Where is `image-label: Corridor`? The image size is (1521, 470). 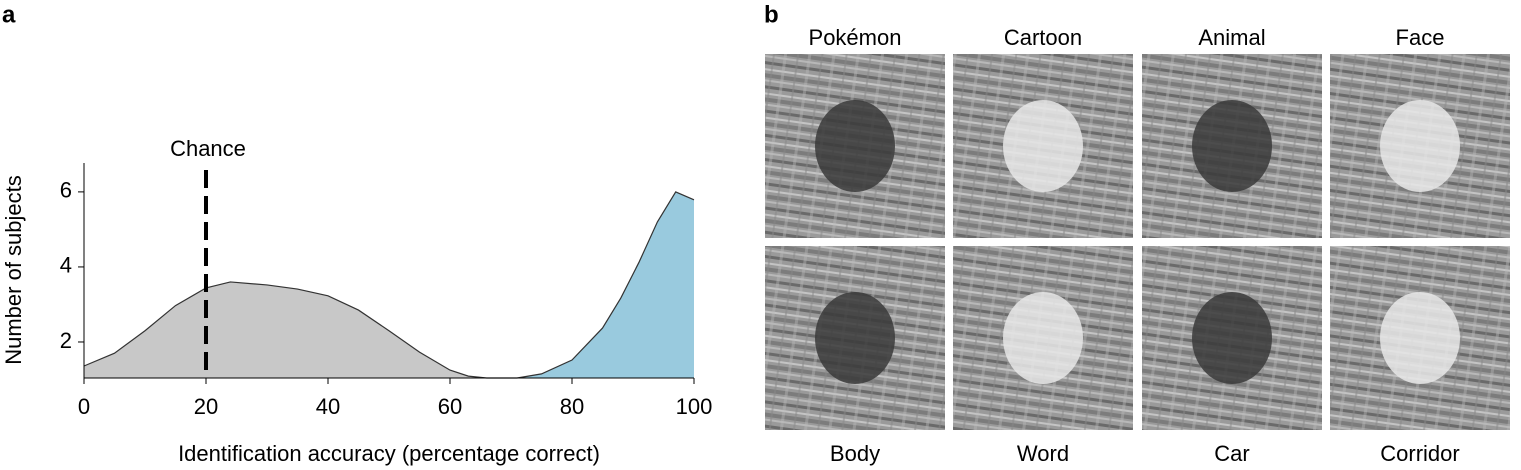 image-label: Corridor is located at coordinates (1419, 453).